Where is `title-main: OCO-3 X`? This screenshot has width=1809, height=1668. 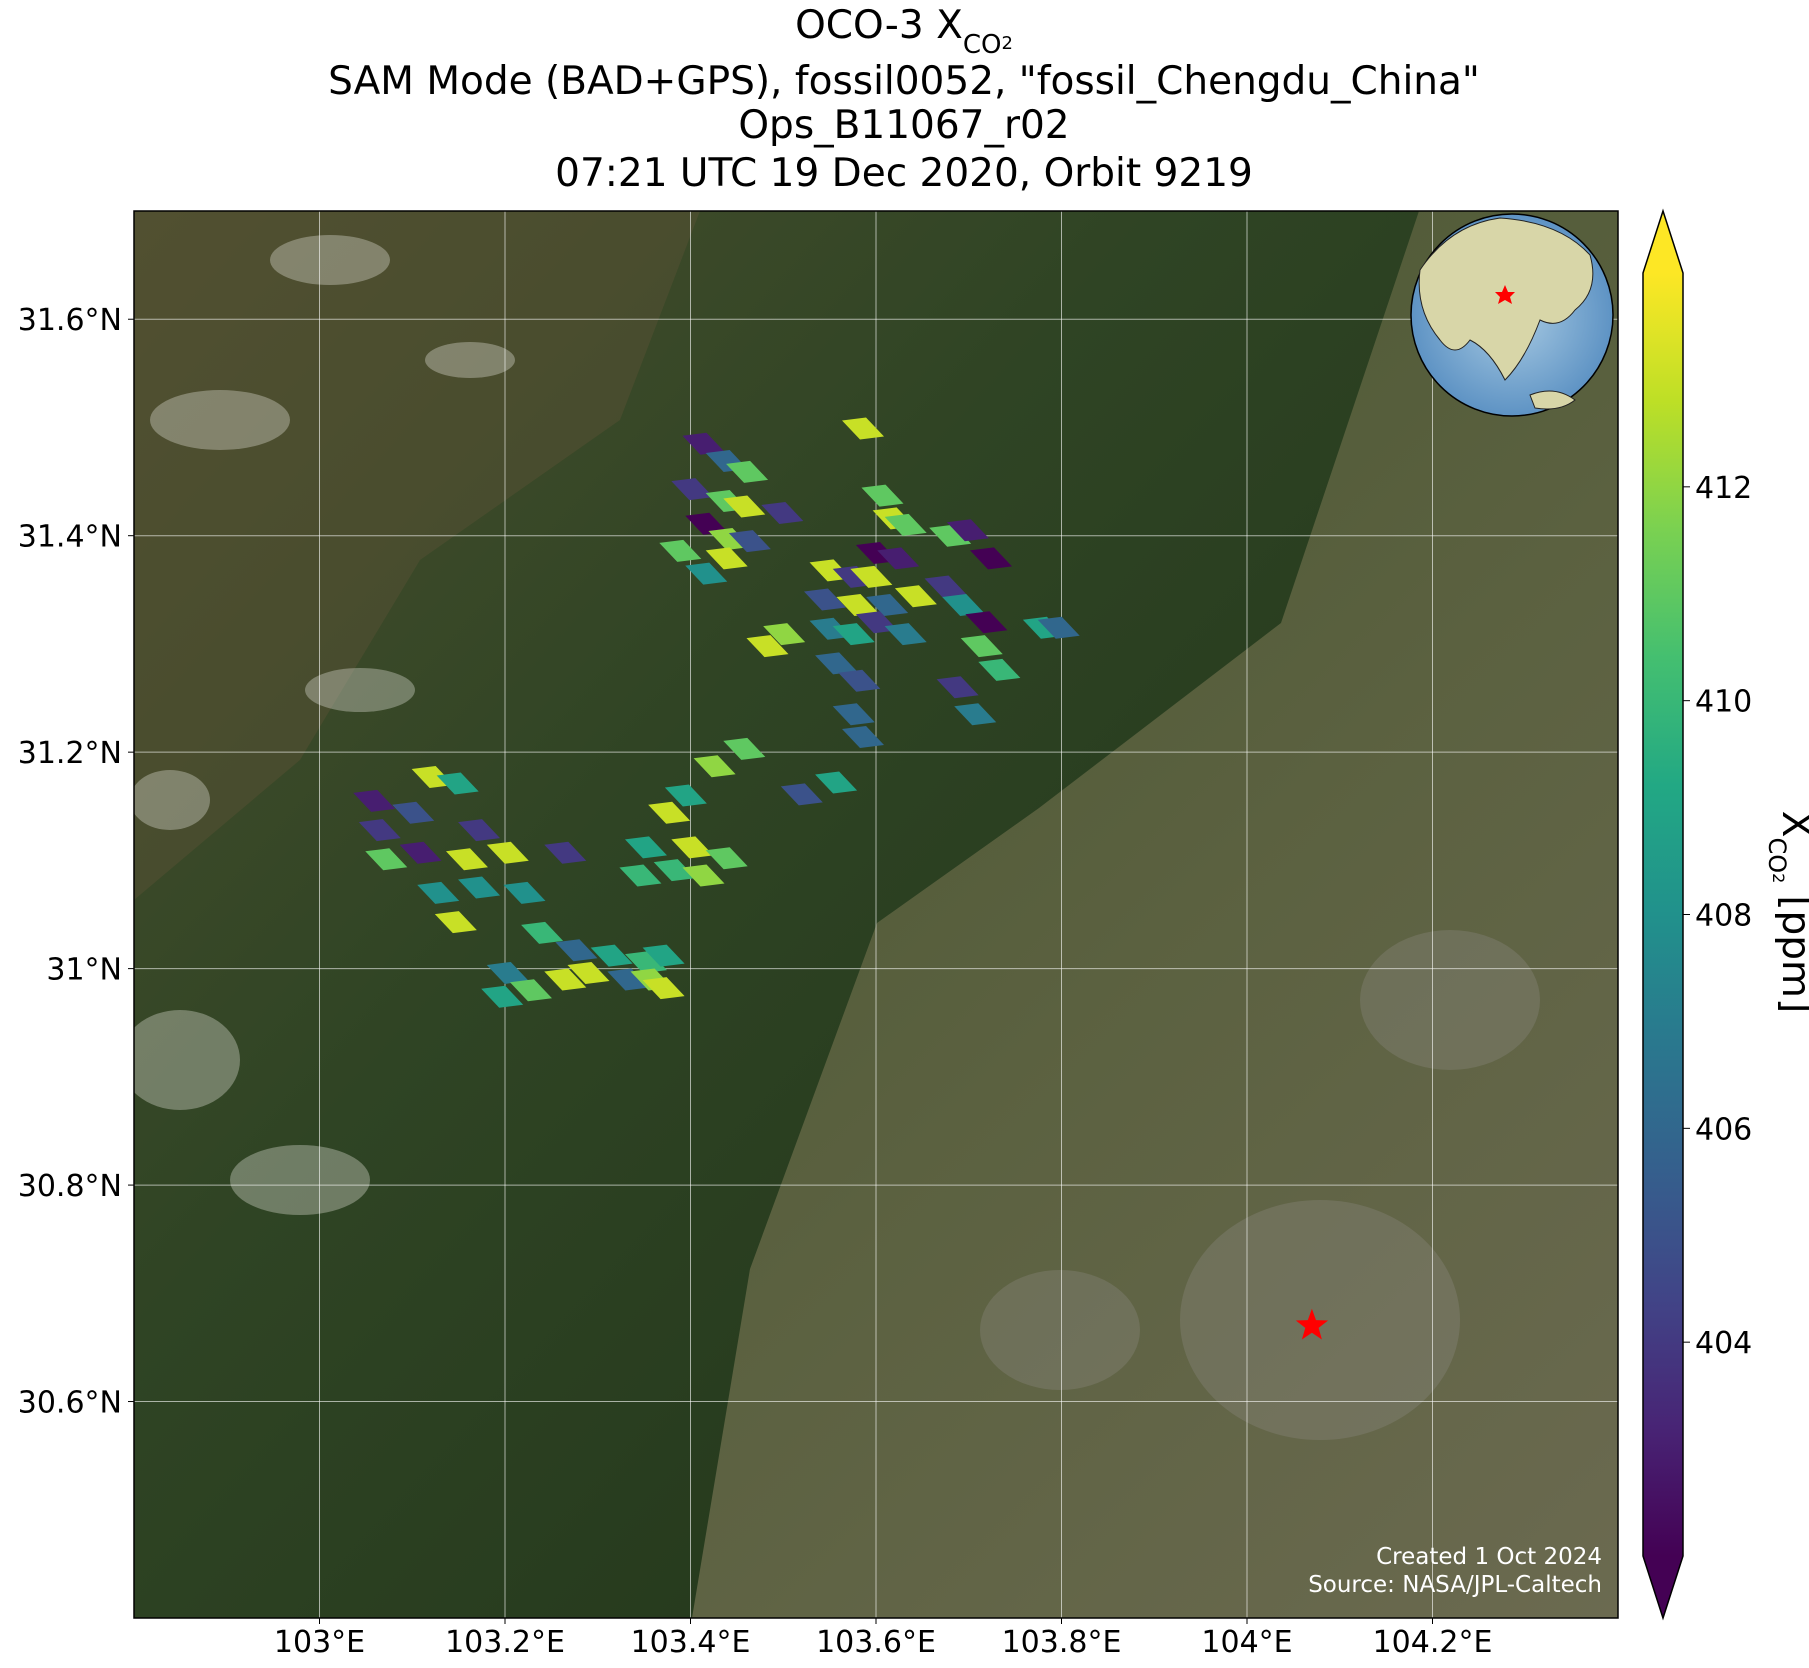
title-main: OCO-3 X is located at coordinates (879, 25).